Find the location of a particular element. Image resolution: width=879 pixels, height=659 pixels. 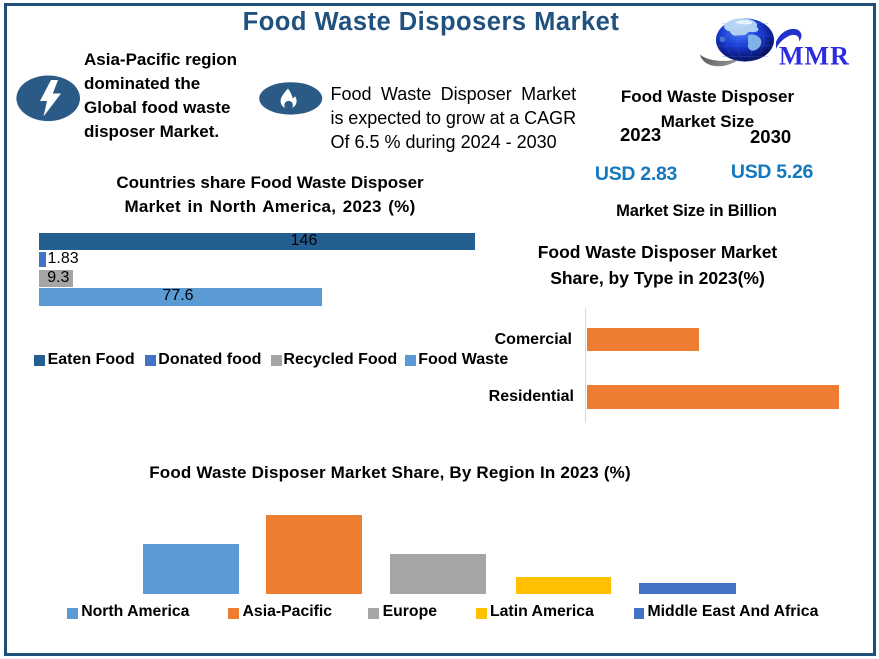

svg-text: MMR is located at coordinates (814, 56).